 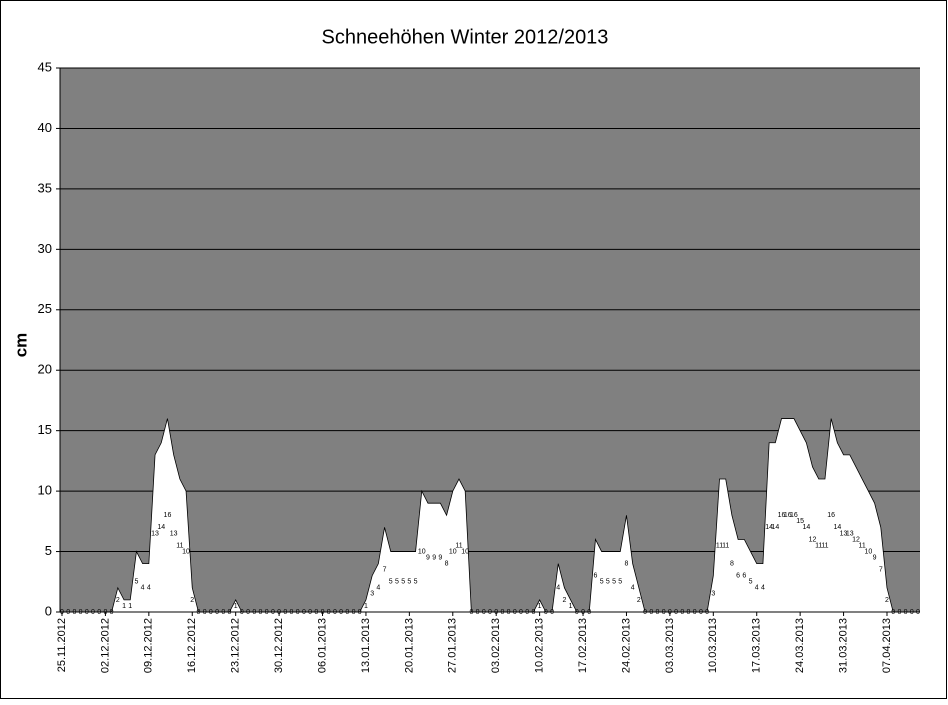 What do you see at coordinates (496, 645) in the screenshot?
I see `x-tick-label: 03.02.2013` at bounding box center [496, 645].